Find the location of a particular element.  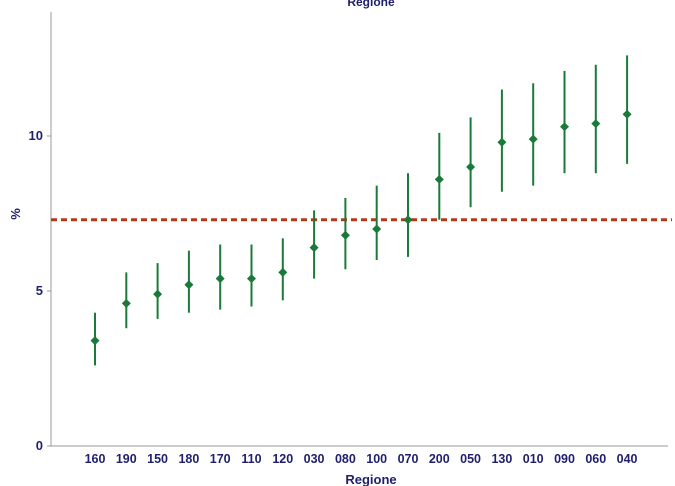

chart-title: Regione is located at coordinates (371, 4).